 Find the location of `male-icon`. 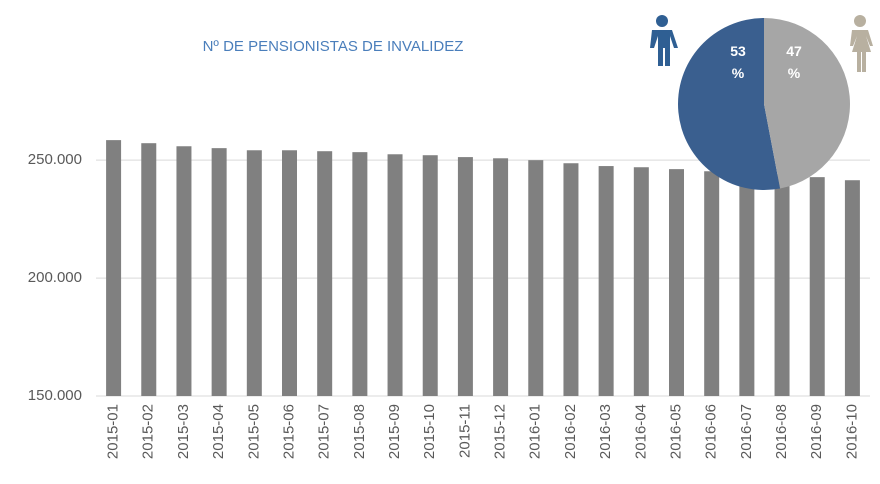

male-icon is located at coordinates (664, 40).